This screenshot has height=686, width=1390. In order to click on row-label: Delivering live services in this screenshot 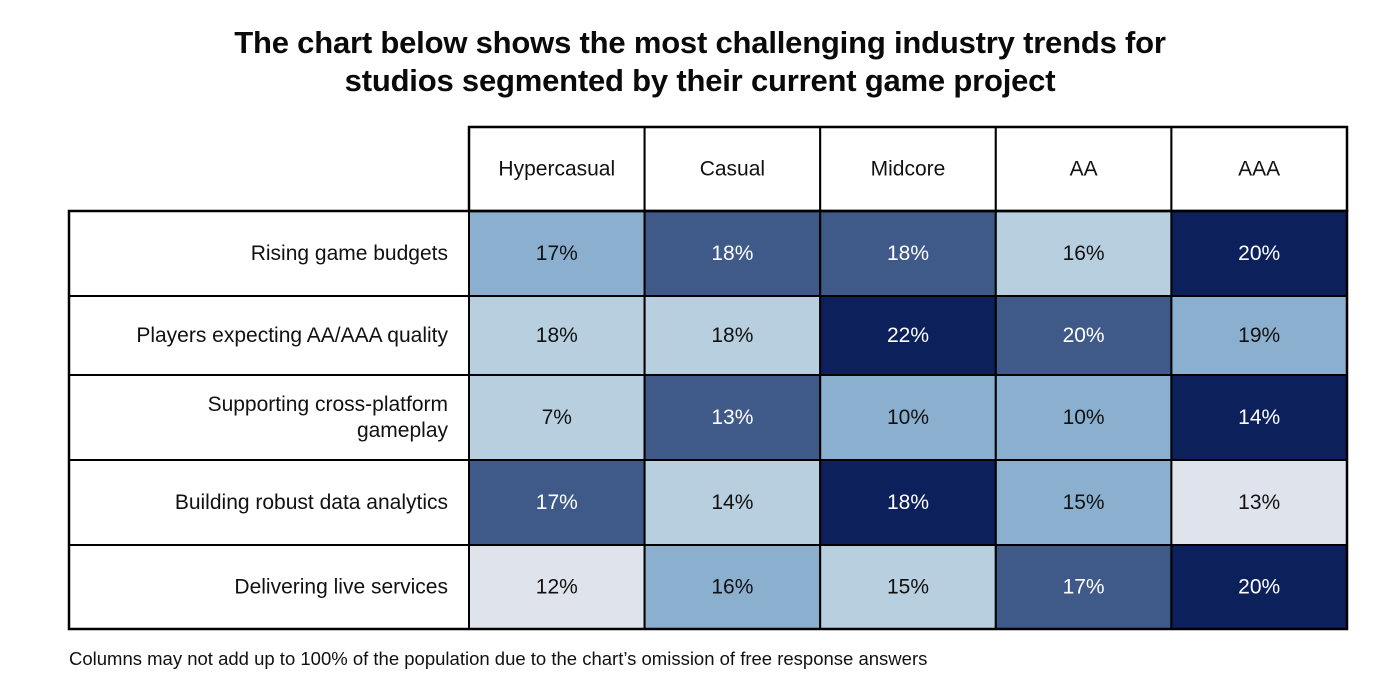, I will do `click(341, 587)`.